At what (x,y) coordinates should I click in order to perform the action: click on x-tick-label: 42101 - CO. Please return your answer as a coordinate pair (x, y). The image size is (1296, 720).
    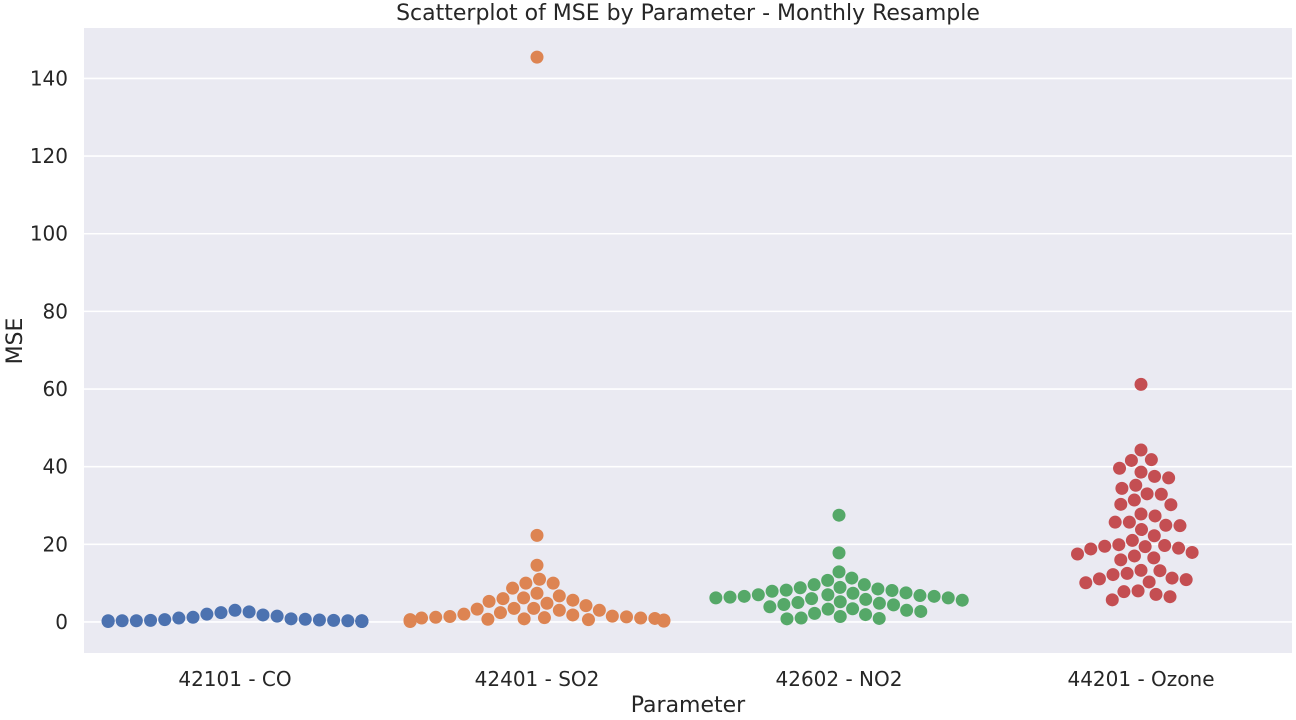
    Looking at the image, I should click on (234, 679).